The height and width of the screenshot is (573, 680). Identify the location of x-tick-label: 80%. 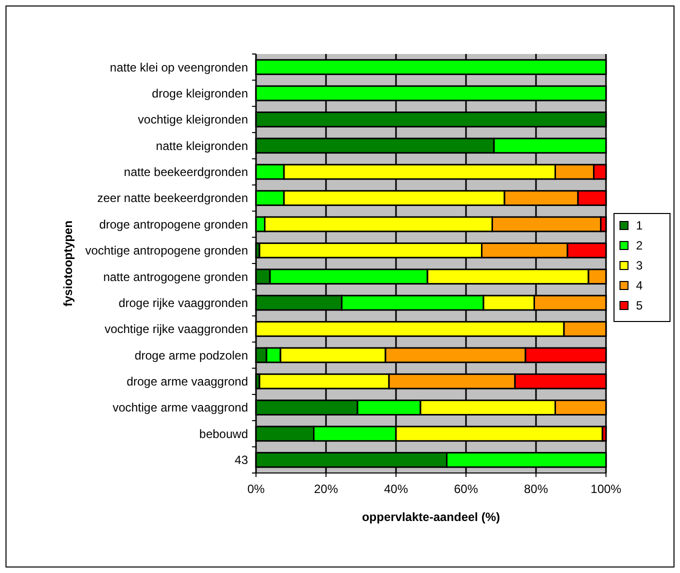
(536, 489).